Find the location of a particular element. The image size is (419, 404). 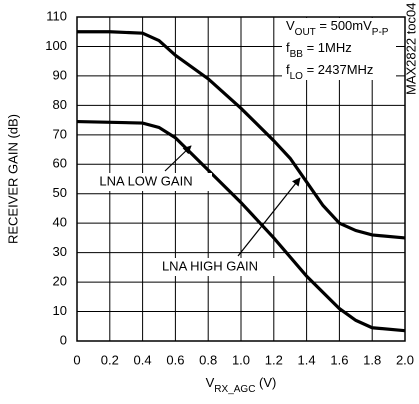

text-part: = 1MHz is located at coordinates (327, 47).